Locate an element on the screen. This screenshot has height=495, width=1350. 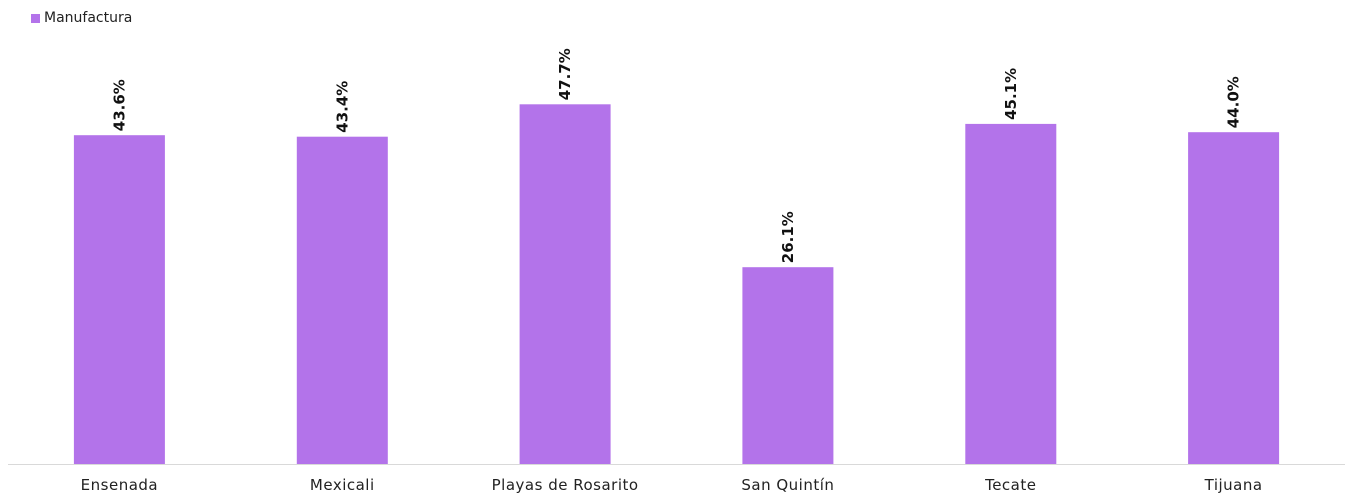
data-label: 44.0% is located at coordinates (1234, 102).